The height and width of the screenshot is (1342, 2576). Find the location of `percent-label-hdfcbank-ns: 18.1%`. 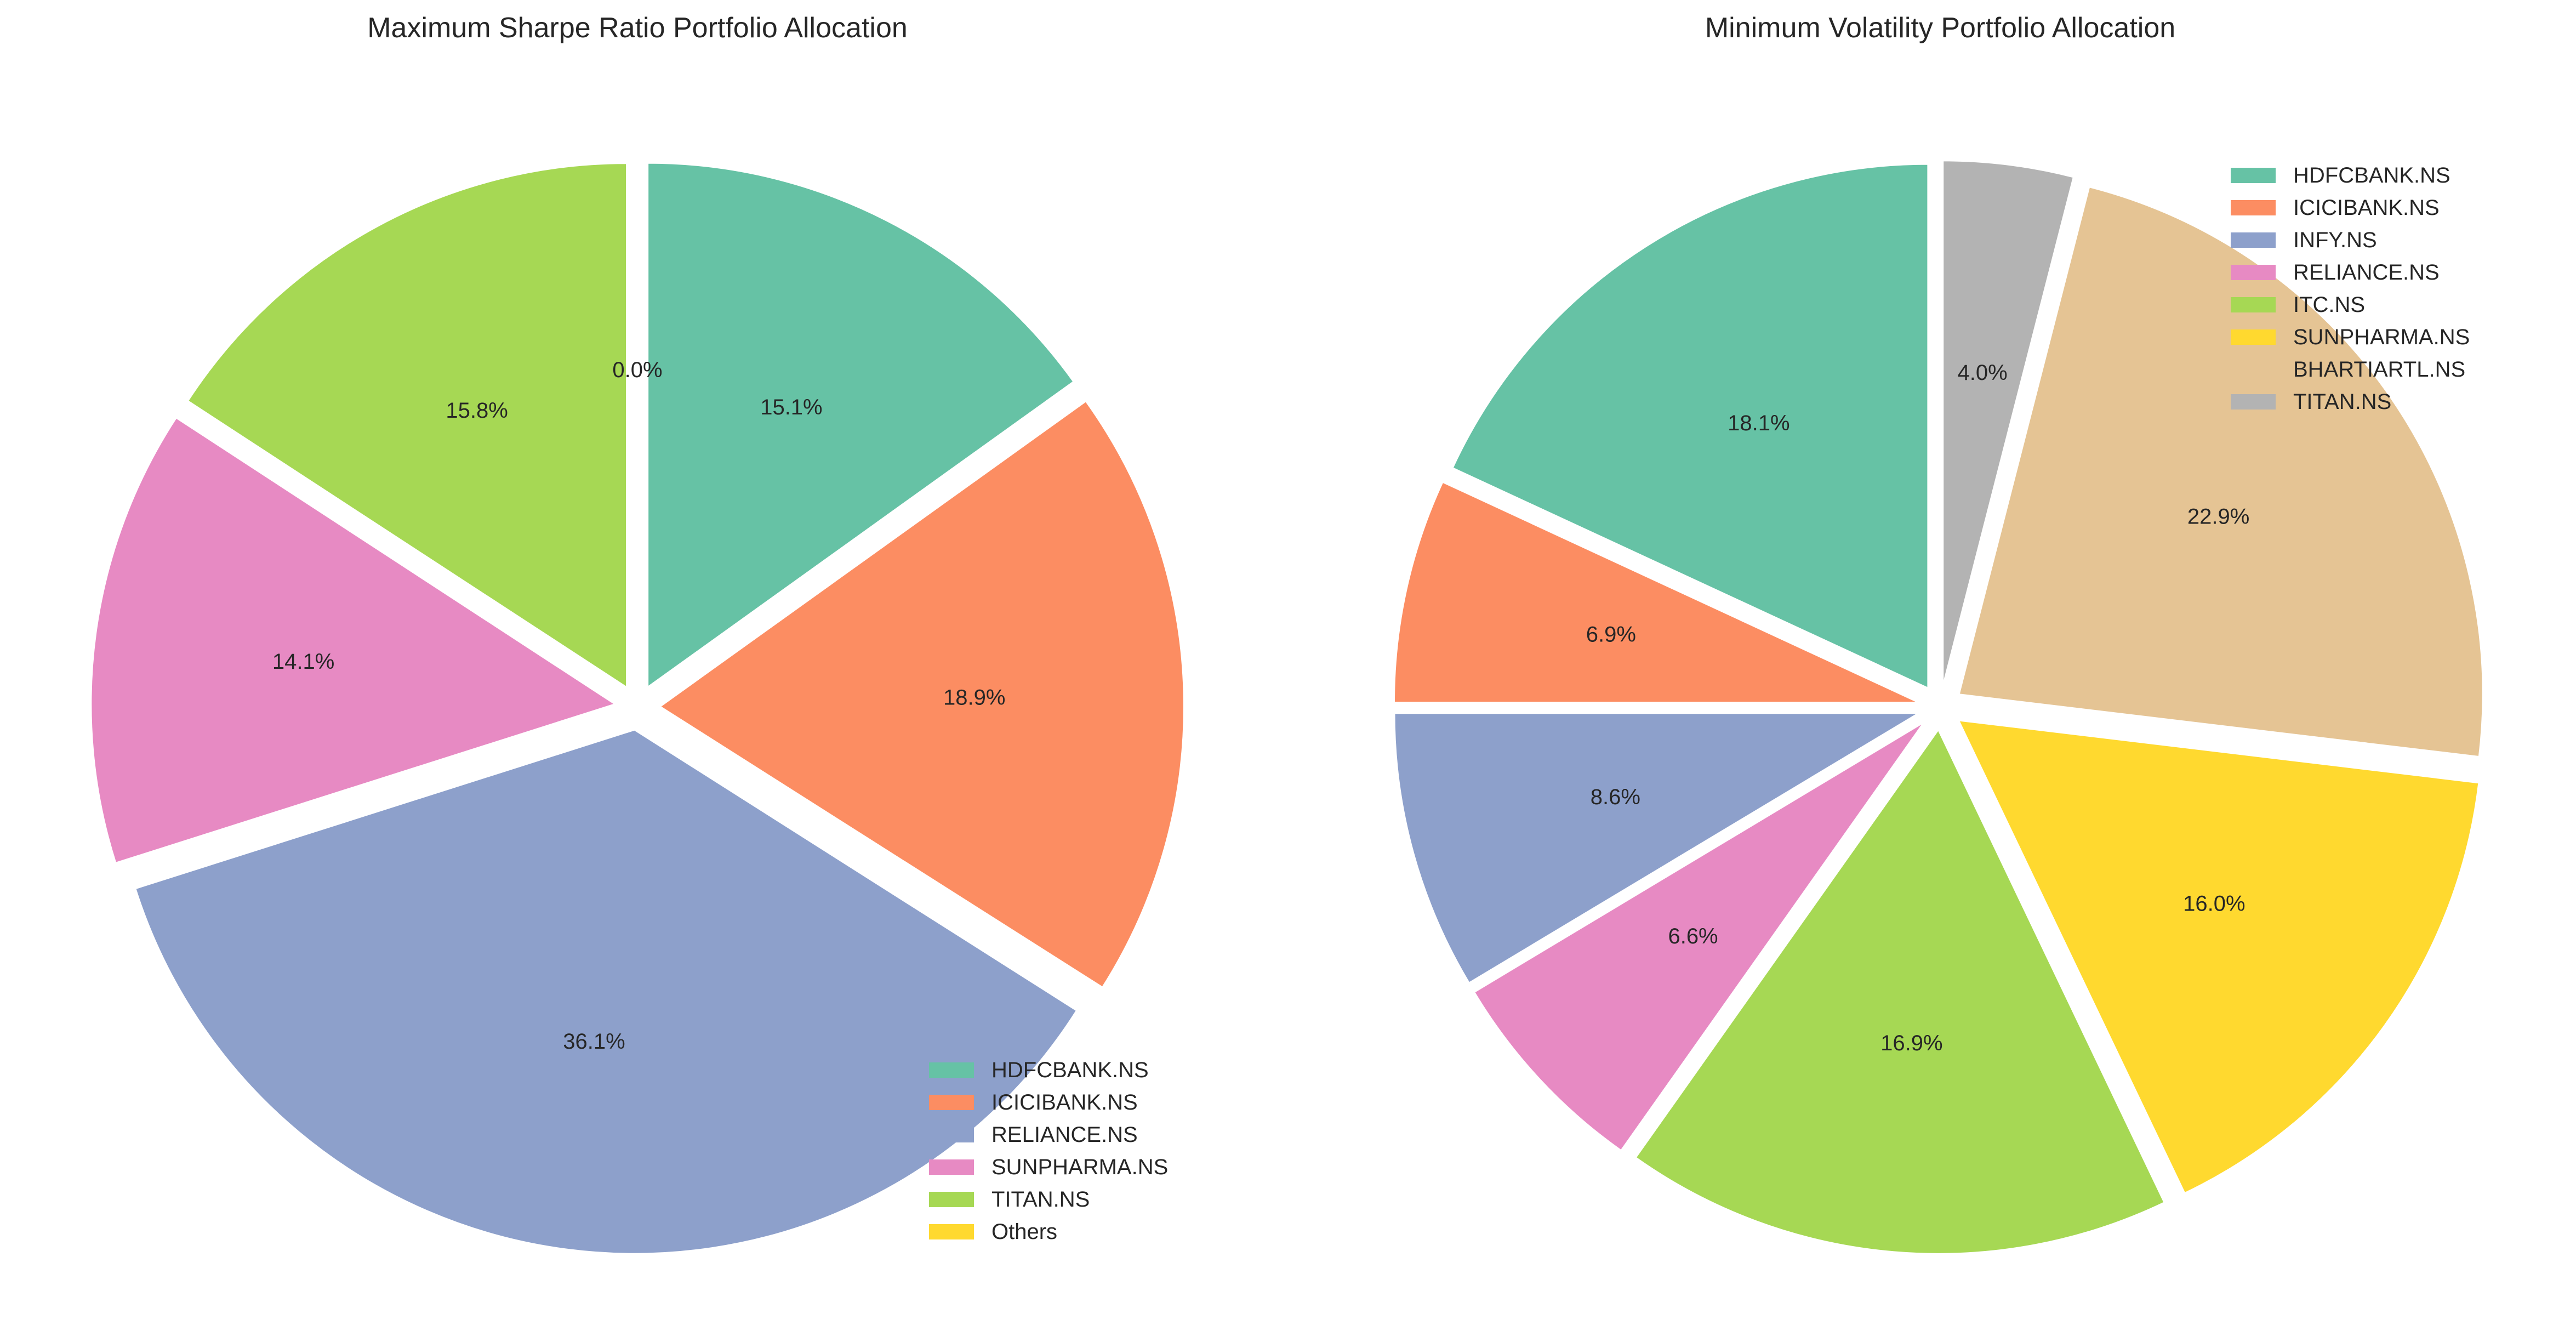

percent-label-hdfcbank-ns: 18.1% is located at coordinates (1758, 423).